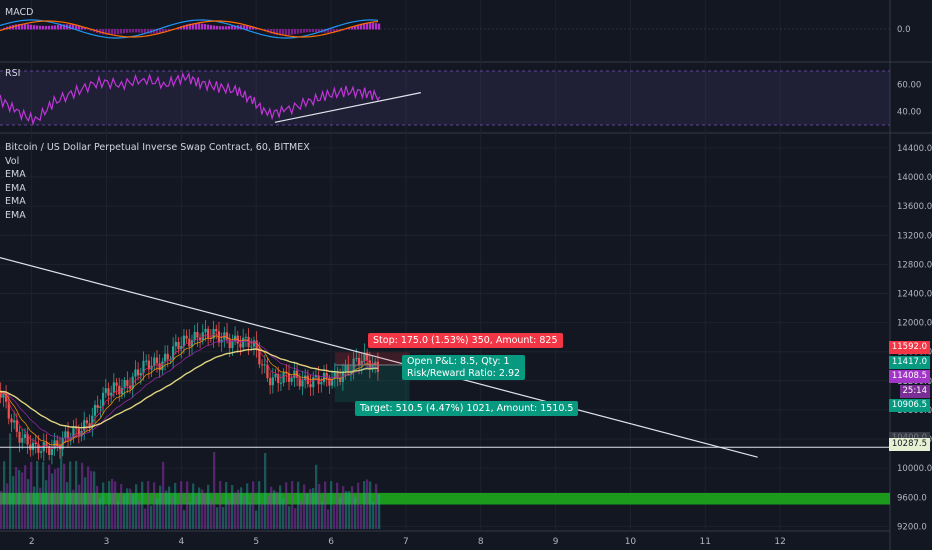  I want to click on legend-vol: Vol, so click(12, 161).